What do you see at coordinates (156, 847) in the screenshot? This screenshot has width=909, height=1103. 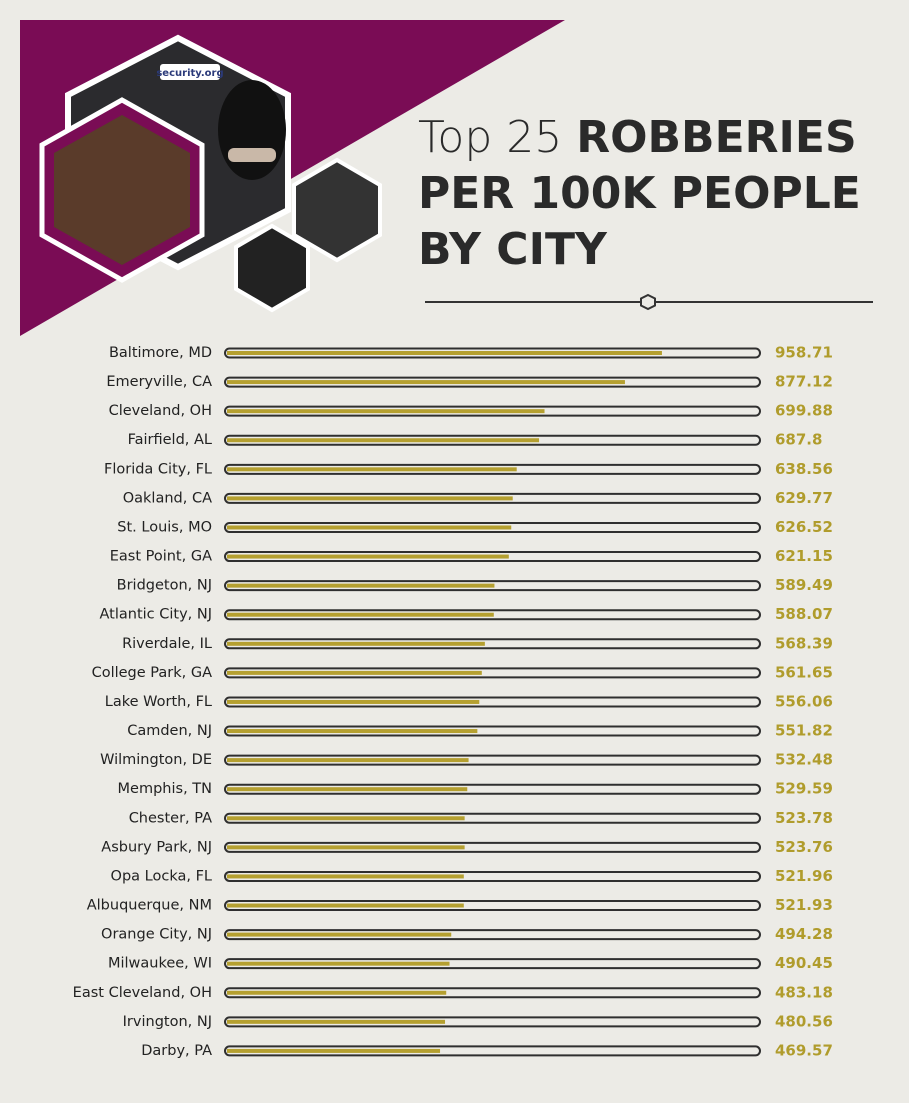 I see `category-label: Asbury Park, NJ` at bounding box center [156, 847].